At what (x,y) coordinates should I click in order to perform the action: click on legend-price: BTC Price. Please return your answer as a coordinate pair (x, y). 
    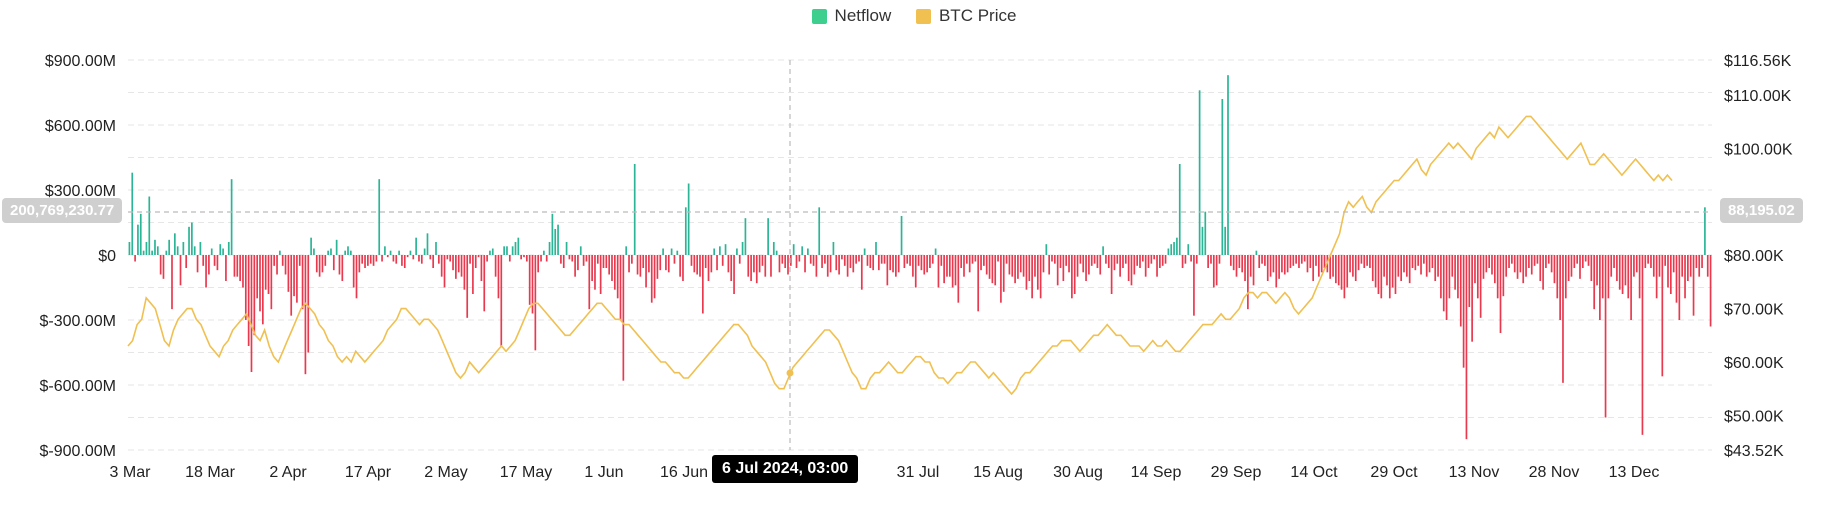
    Looking at the image, I should click on (965, 16).